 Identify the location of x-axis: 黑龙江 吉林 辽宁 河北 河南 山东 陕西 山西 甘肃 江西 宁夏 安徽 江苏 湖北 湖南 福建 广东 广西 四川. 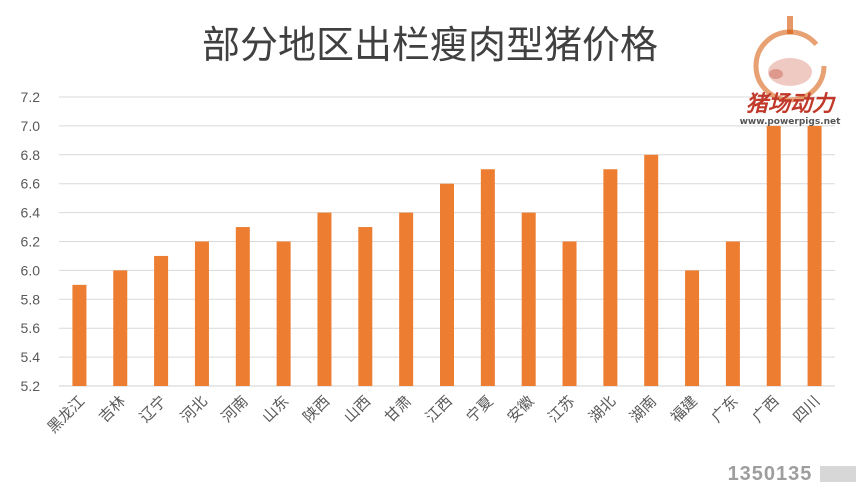
(434, 414).